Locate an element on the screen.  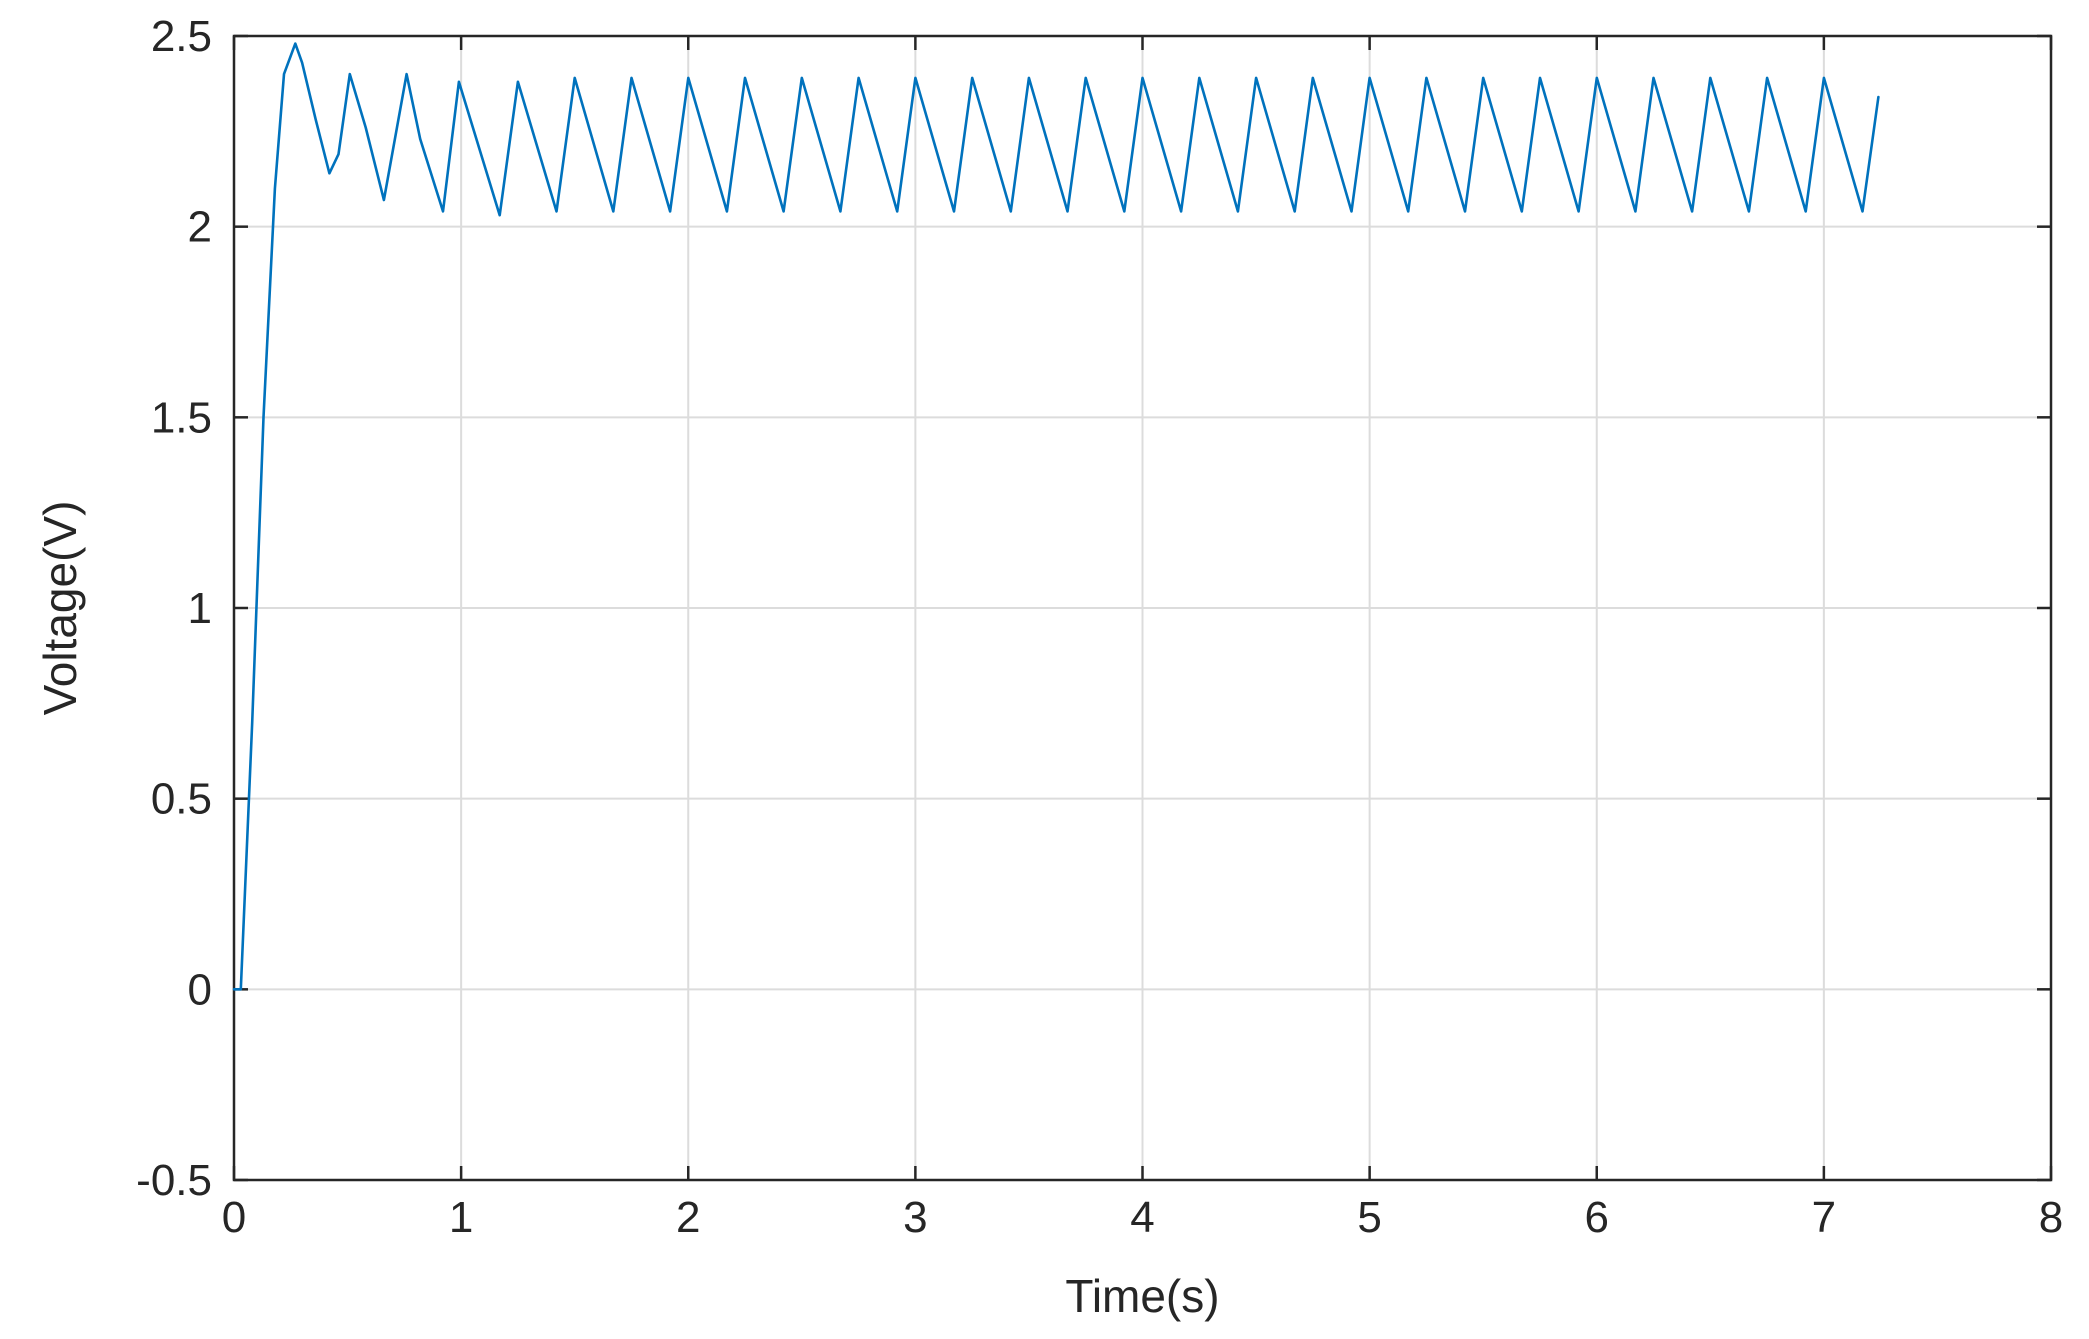
x-tick-label: 8 is located at coordinates (2051, 1217).